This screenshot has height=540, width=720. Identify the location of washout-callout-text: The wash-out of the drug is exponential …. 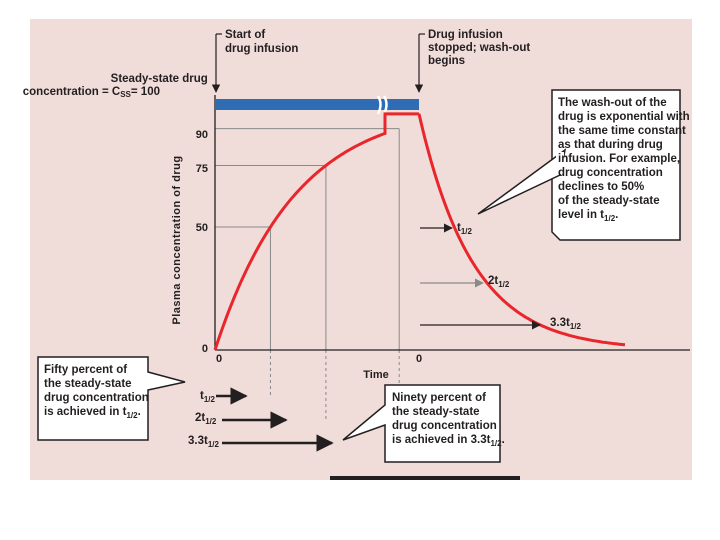
(625, 160).